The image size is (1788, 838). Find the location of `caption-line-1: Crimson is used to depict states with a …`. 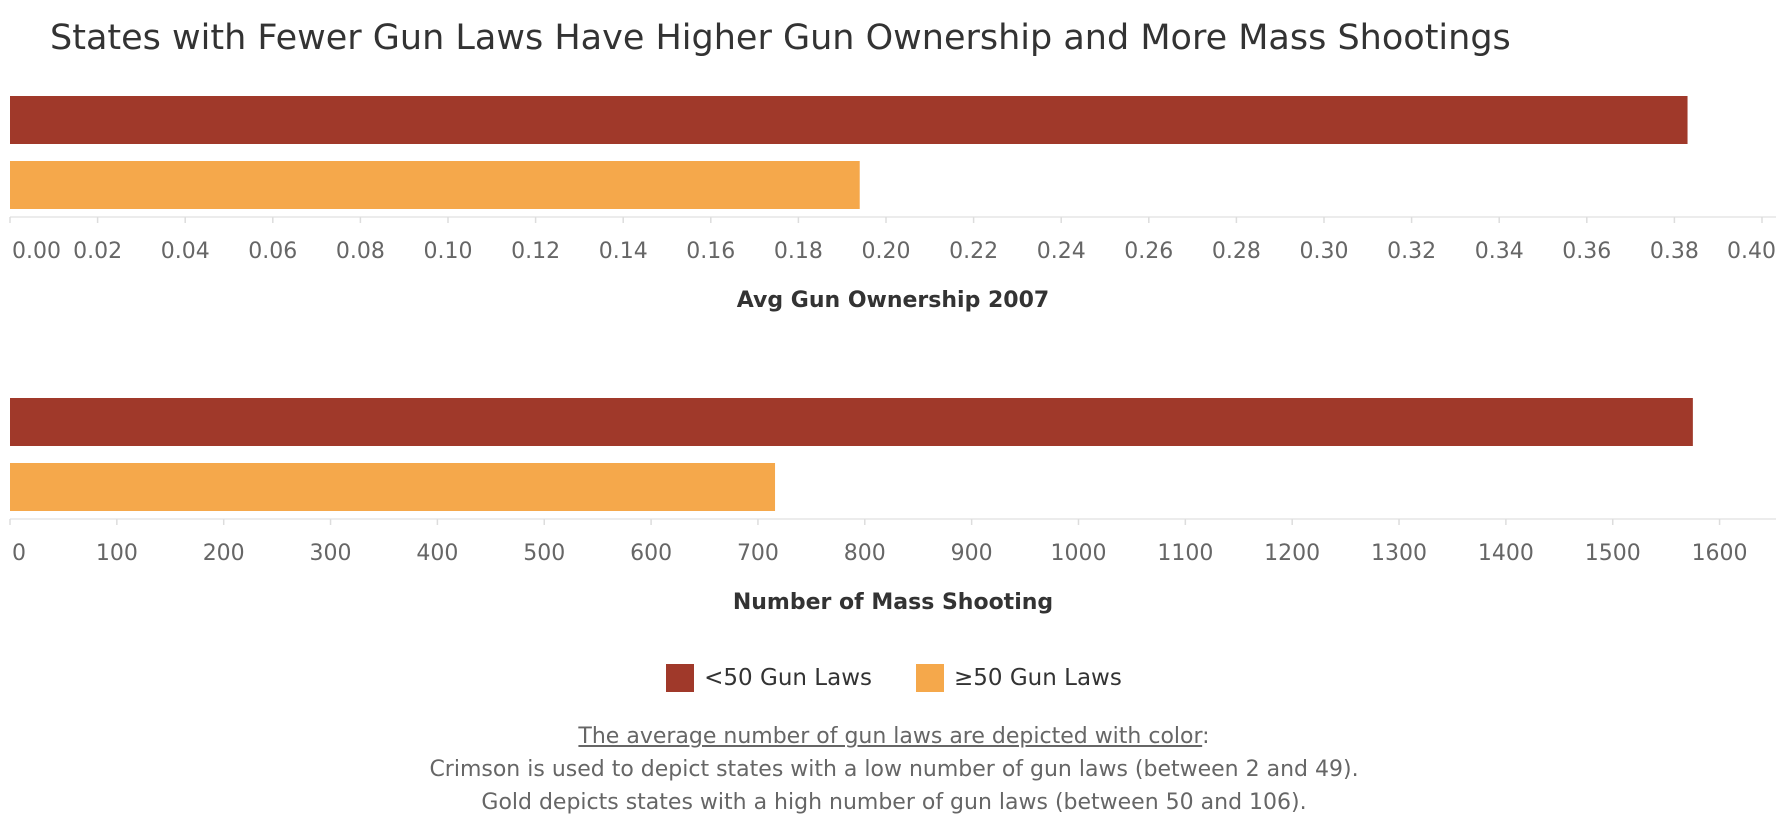

caption-line-1: Crimson is used to depict states with a … is located at coordinates (894, 769).